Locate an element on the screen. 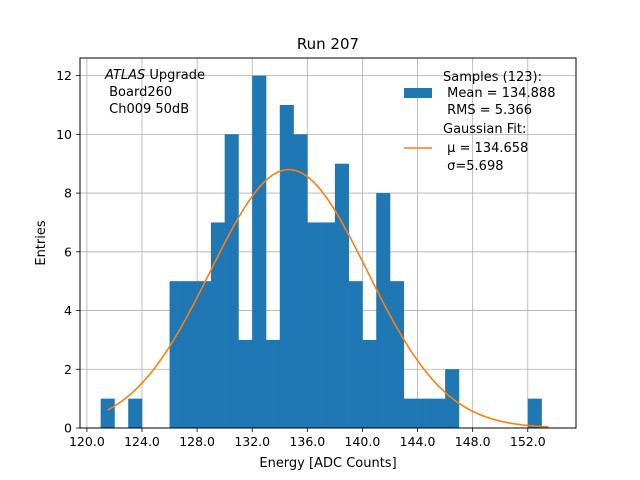 Image resolution: width=640 pixels, height=480 pixels. x-tick-label: 144.0 is located at coordinates (418, 441).